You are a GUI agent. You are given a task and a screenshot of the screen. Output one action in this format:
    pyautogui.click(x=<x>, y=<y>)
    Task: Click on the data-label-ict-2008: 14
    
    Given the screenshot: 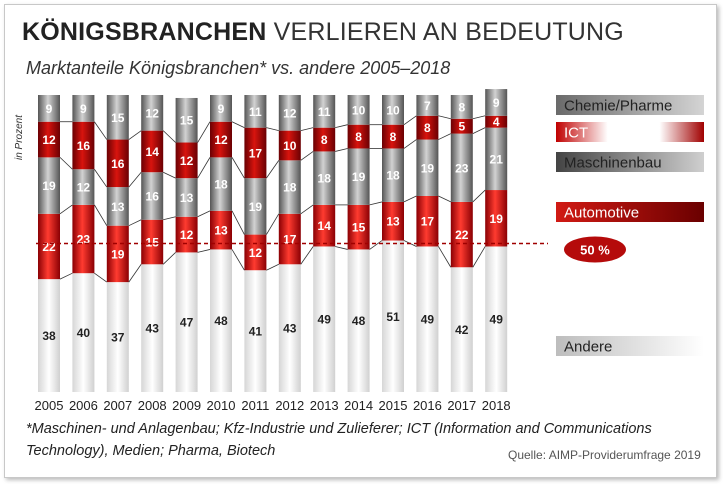 What is the action you would take?
    pyautogui.click(x=153, y=152)
    